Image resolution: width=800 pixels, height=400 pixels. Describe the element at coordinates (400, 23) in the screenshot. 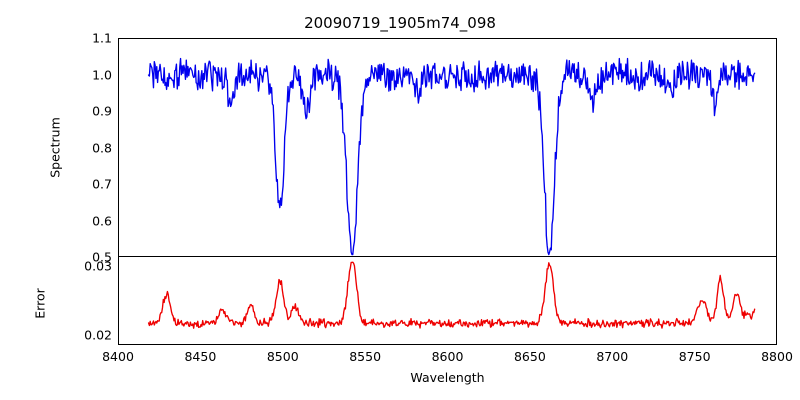

I see `figure-title: 20090719_1905m74_098` at that location.